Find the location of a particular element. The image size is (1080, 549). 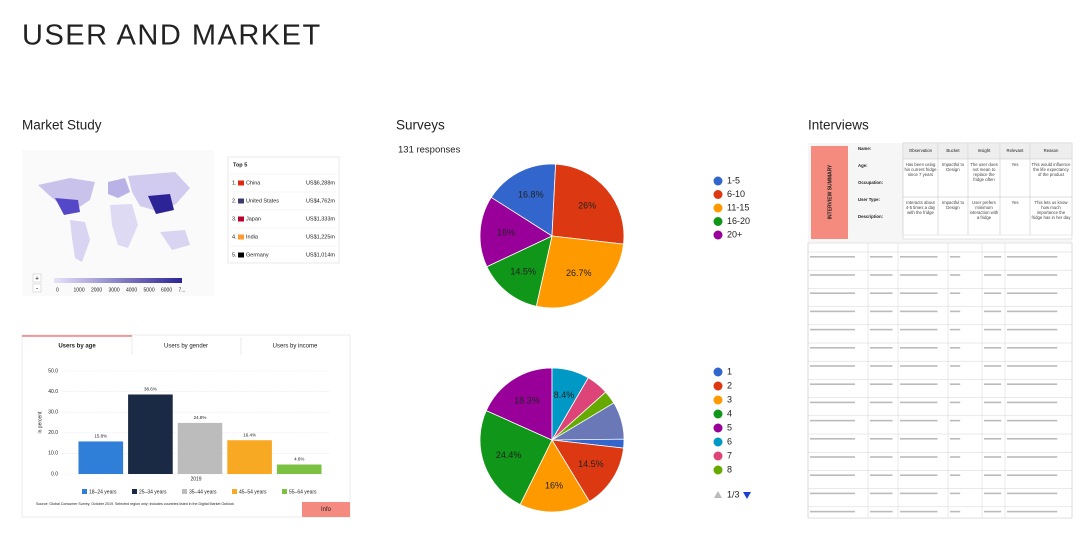

tab: Users by gender is located at coordinates (186, 347).